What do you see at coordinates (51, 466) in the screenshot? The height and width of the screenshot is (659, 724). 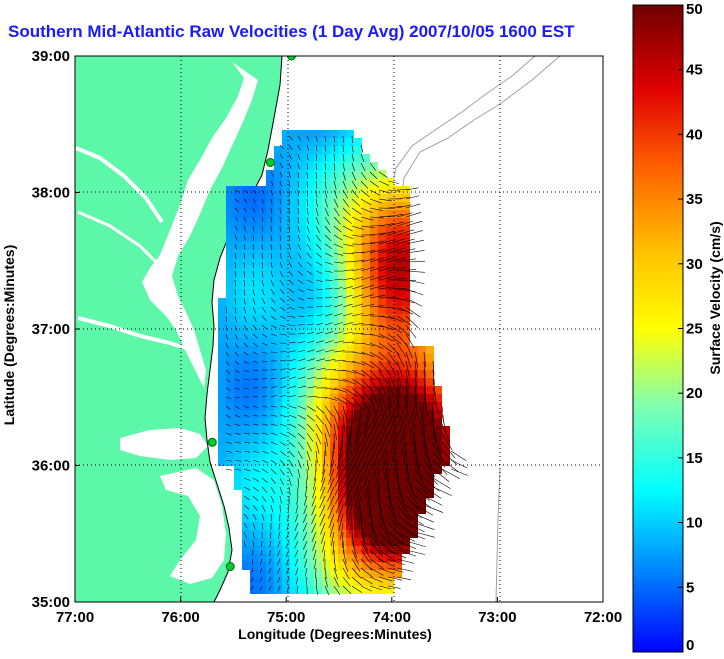 I see `y-tick-label: 36:00` at bounding box center [51, 466].